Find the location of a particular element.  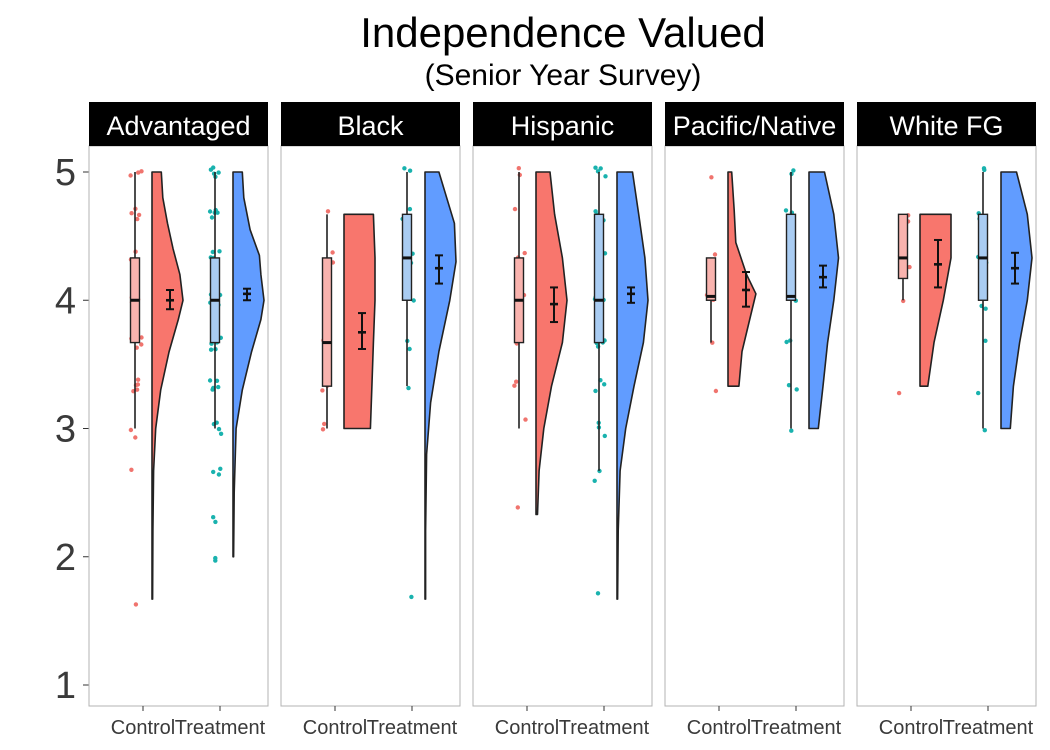

facet-strip-label: Black is located at coordinates (370, 126).